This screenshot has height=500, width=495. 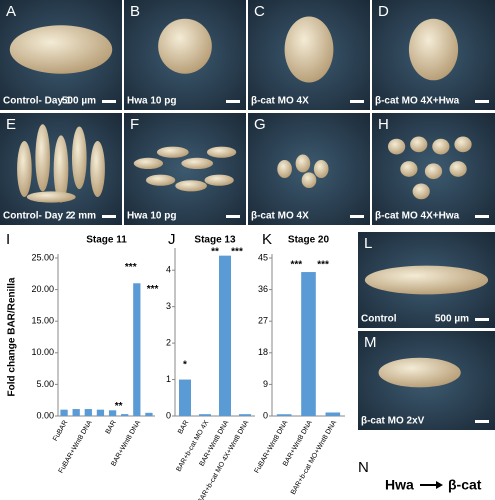 I want to click on x-tick-label: BAR+b-cat MO+Wnt8 DNA, so click(x=314, y=457).